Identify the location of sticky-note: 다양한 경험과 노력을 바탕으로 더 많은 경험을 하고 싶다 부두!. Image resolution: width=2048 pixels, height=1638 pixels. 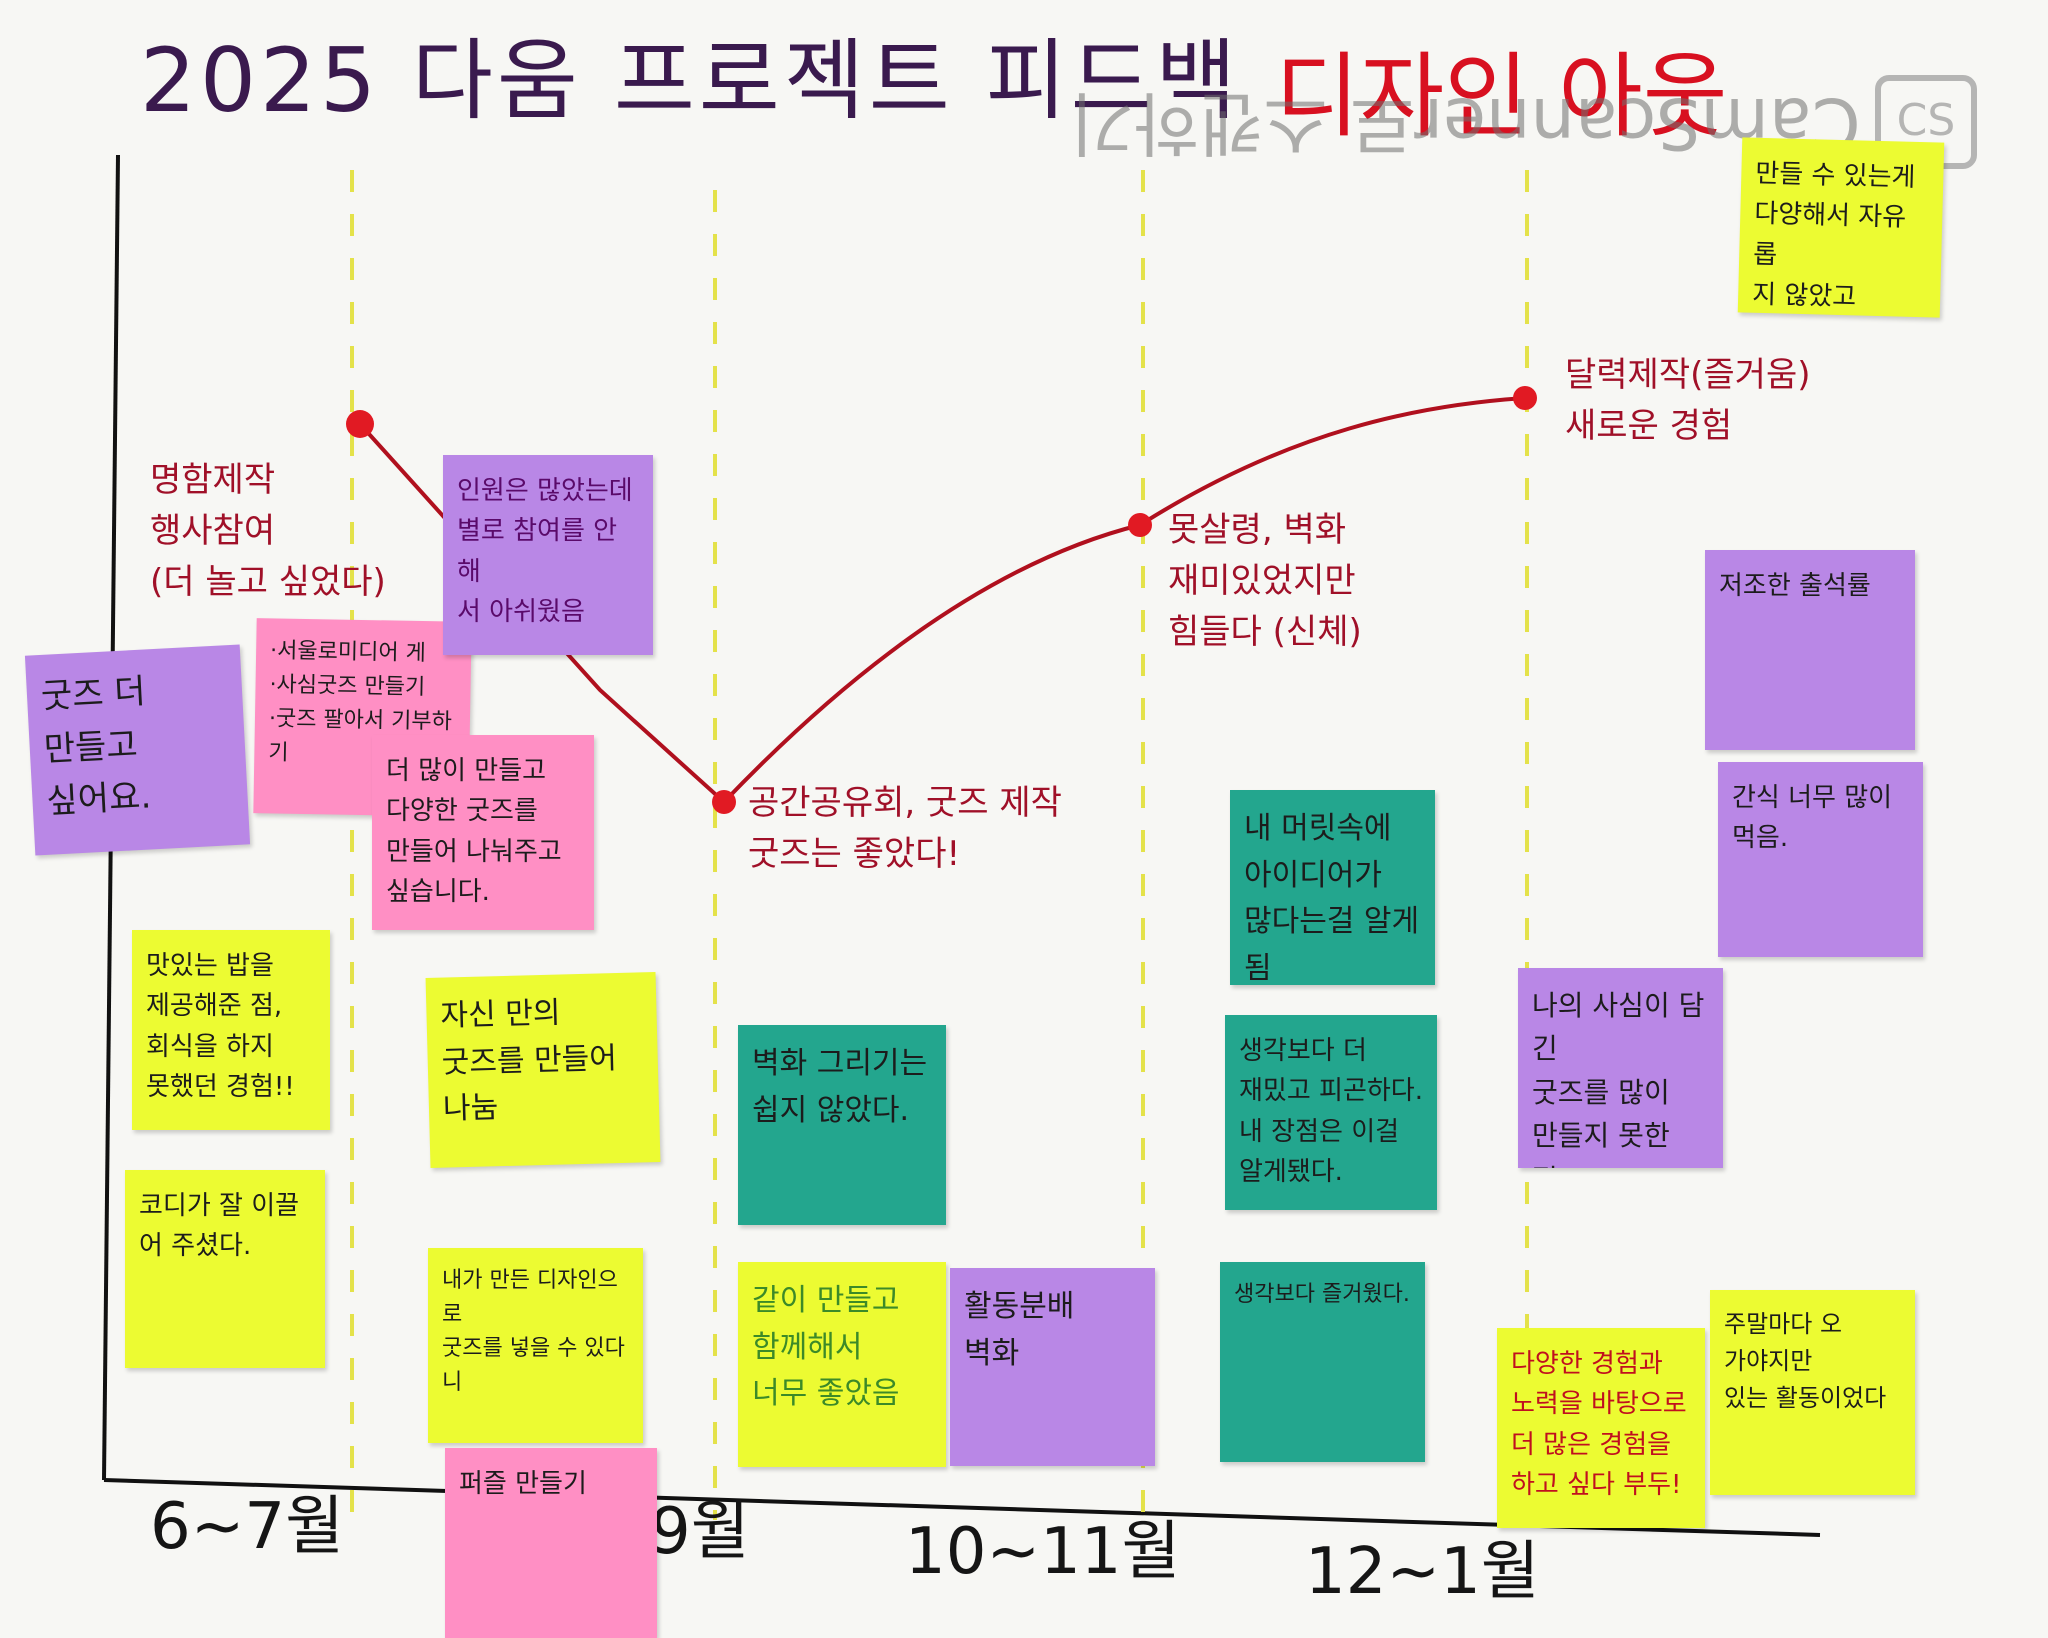
(1601, 1428).